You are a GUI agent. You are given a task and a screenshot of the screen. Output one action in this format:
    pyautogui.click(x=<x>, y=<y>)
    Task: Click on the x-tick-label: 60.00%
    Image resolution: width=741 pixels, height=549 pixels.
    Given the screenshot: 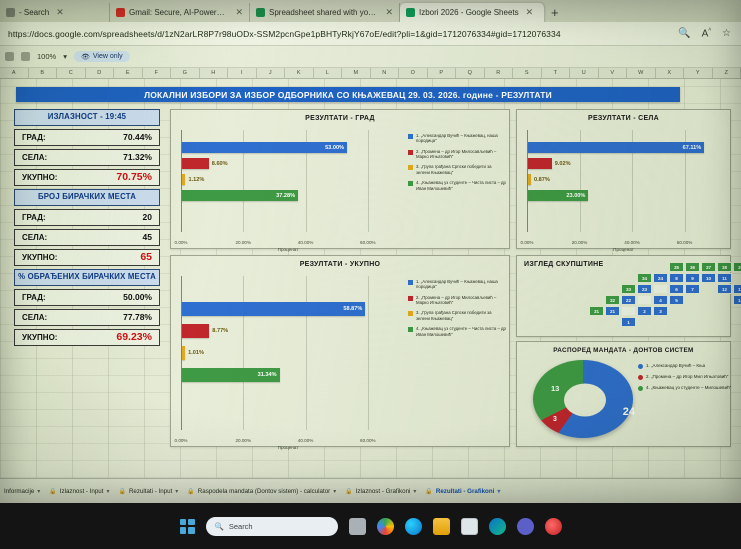 What is the action you would take?
    pyautogui.click(x=684, y=242)
    